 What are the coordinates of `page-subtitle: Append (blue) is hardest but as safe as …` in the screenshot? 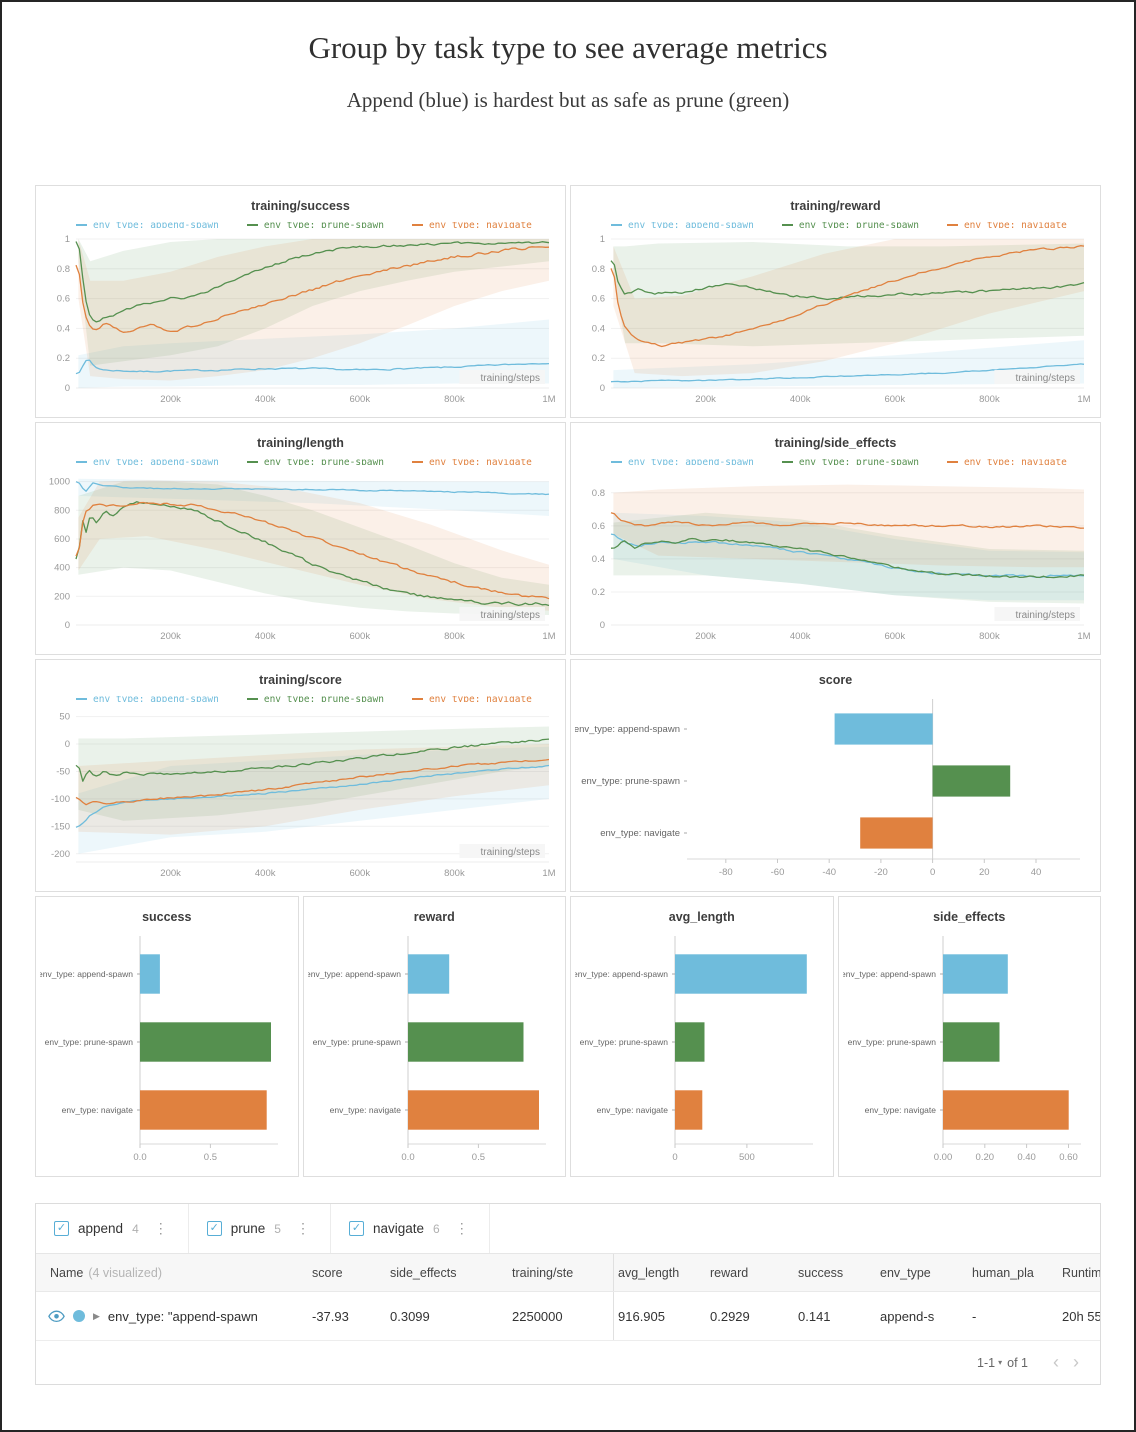 It's located at (568, 100).